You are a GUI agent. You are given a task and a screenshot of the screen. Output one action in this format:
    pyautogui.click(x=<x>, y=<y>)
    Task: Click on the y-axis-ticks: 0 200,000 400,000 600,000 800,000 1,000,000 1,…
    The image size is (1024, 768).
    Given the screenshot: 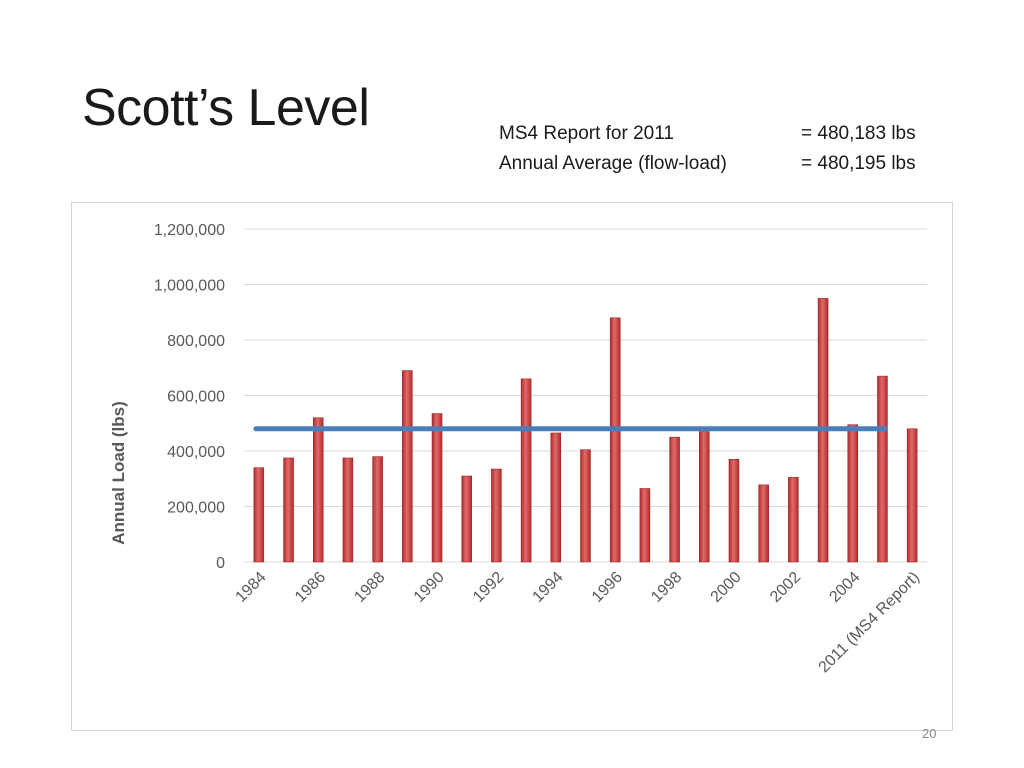 What is the action you would take?
    pyautogui.click(x=189, y=397)
    